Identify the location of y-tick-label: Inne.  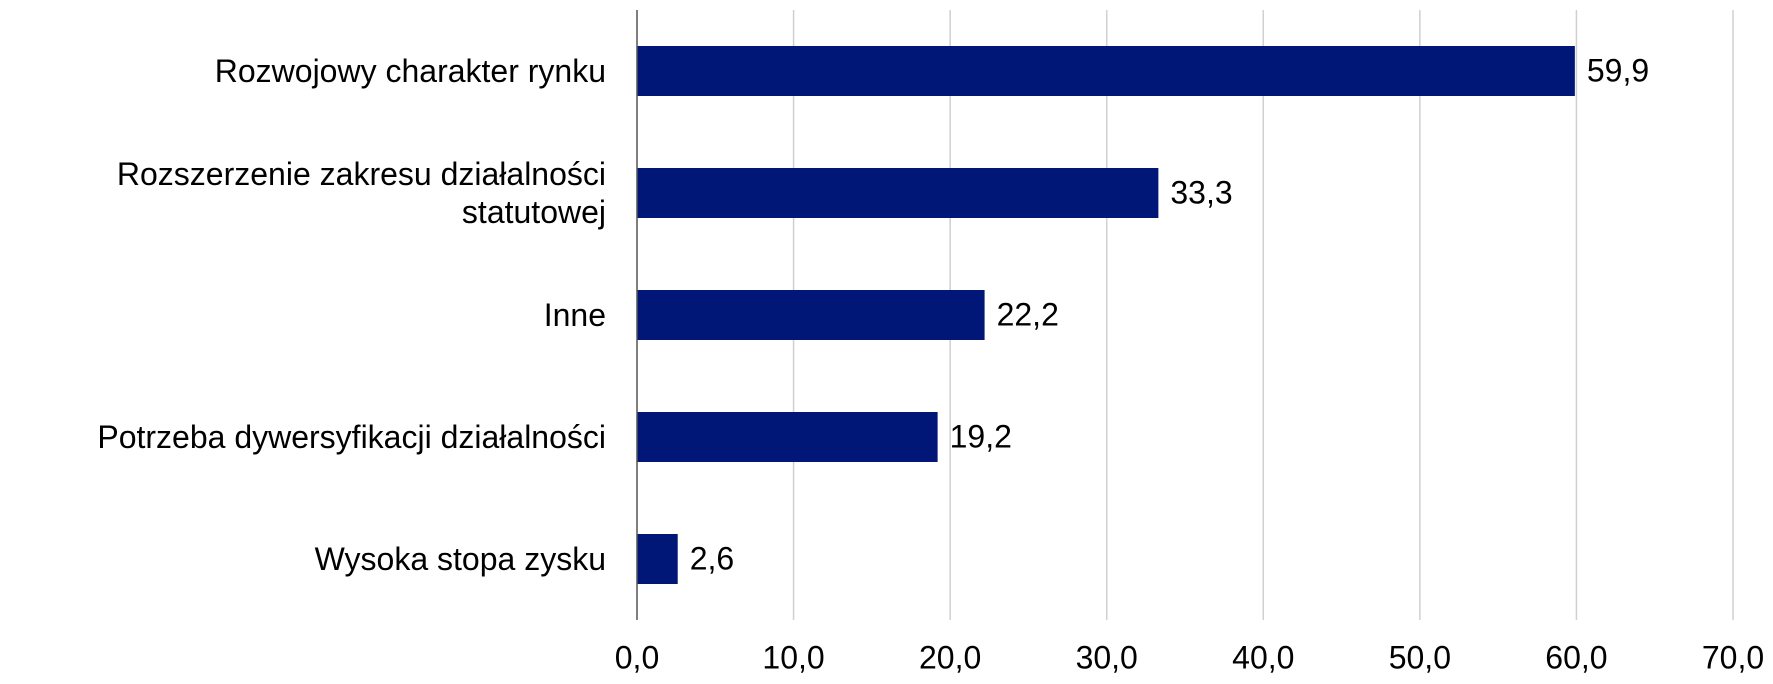
(574, 315).